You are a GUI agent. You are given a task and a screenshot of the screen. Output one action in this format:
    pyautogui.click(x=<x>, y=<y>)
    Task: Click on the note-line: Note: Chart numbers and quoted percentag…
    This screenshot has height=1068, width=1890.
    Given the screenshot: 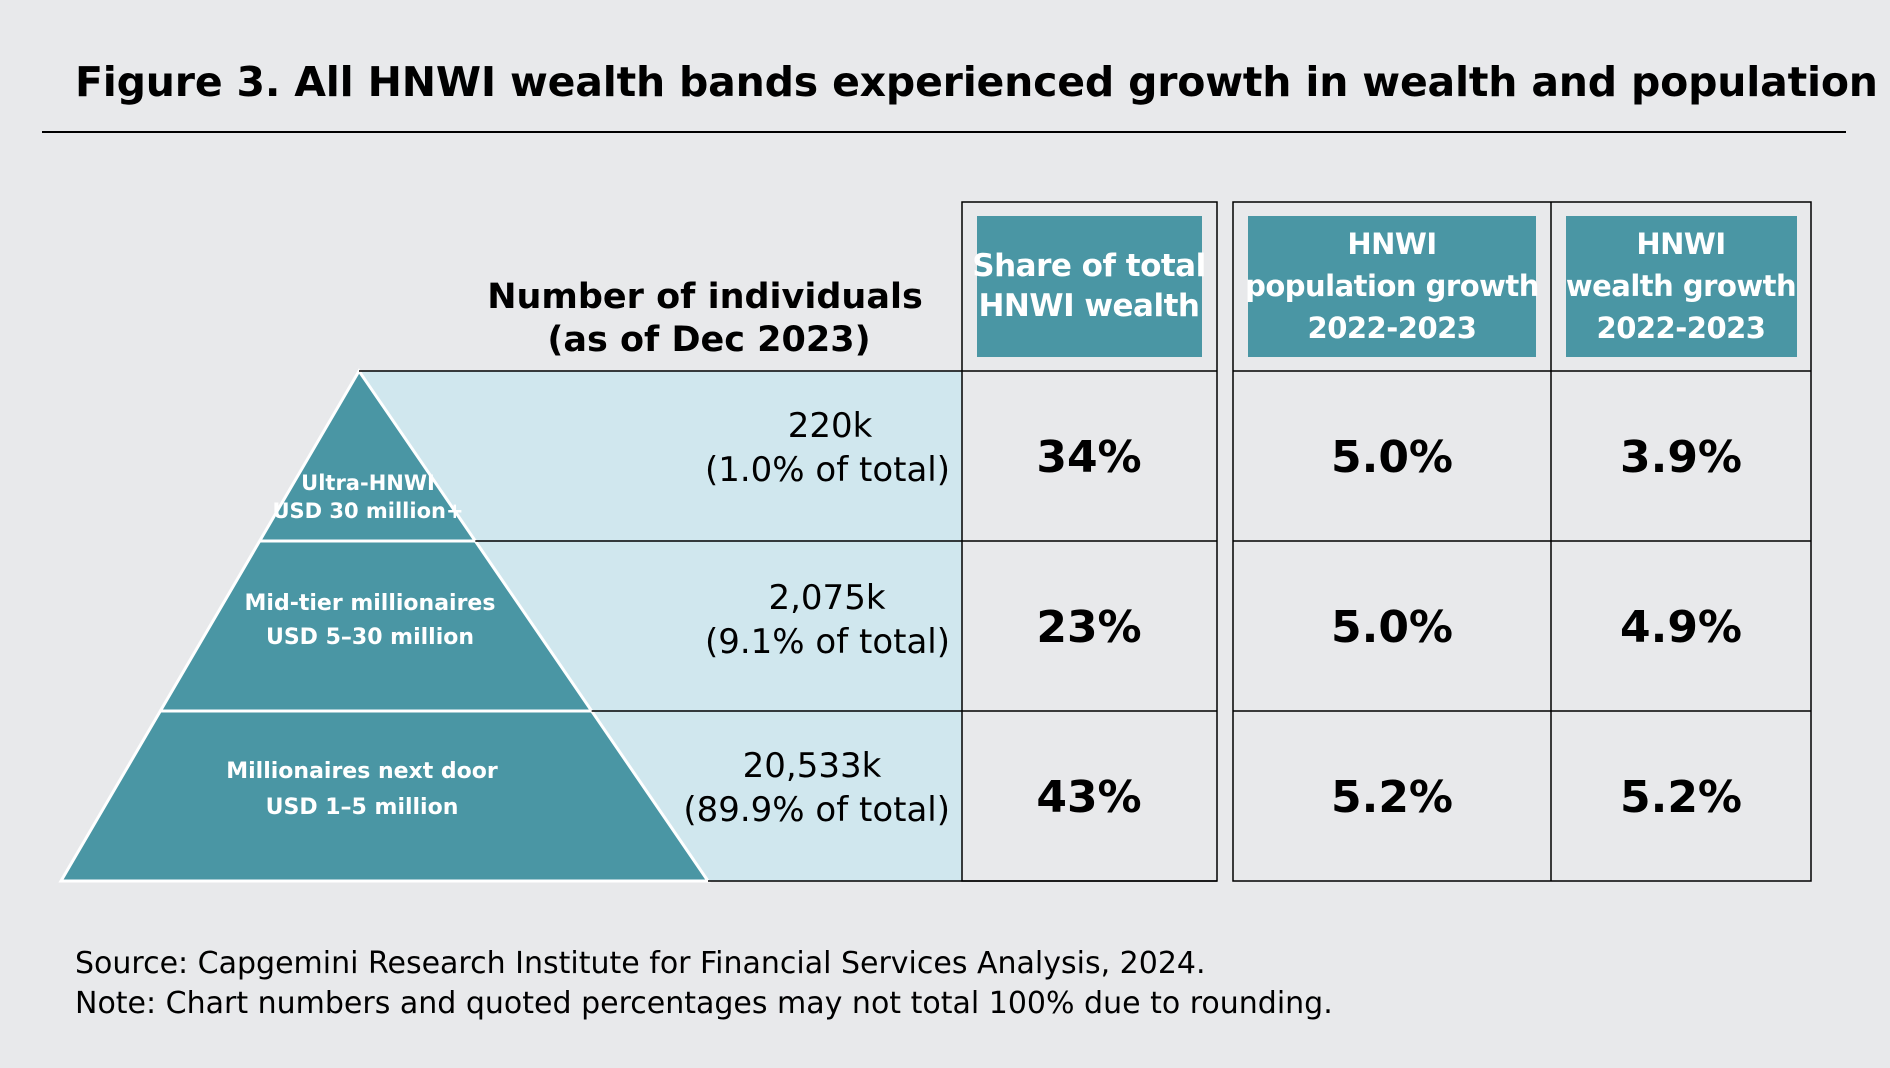 What is the action you would take?
    pyautogui.click(x=704, y=1003)
    